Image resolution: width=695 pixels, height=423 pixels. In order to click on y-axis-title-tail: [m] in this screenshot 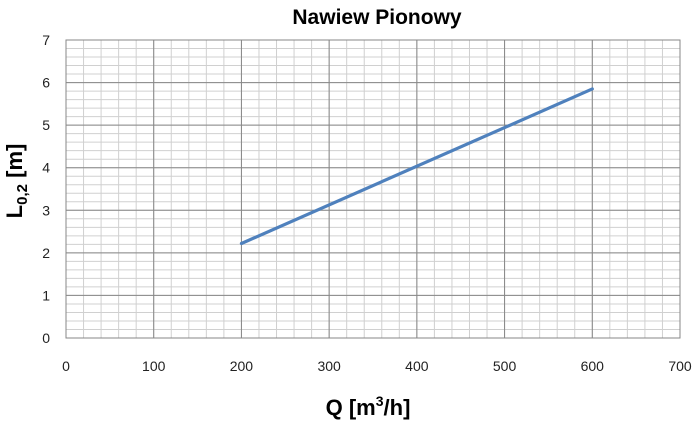, I will do `click(14, 164)`.